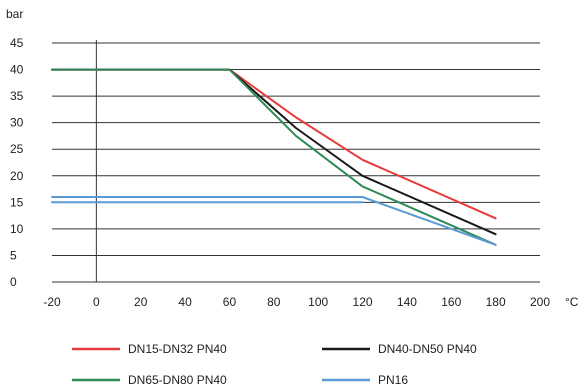 The width and height of the screenshot is (584, 389). Describe the element at coordinates (17, 43) in the screenshot. I see `y-tick-label: 45` at that location.